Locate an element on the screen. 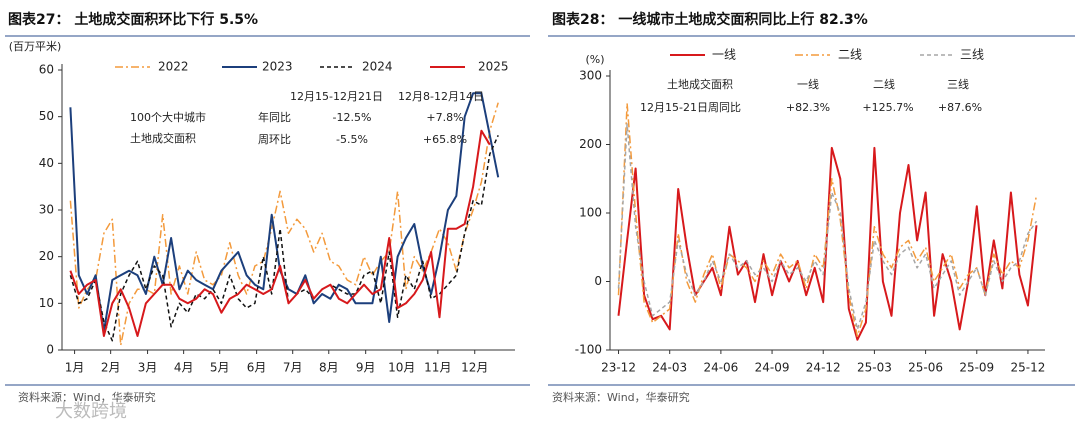  y-tick-label: 300 is located at coordinates (590, 76).